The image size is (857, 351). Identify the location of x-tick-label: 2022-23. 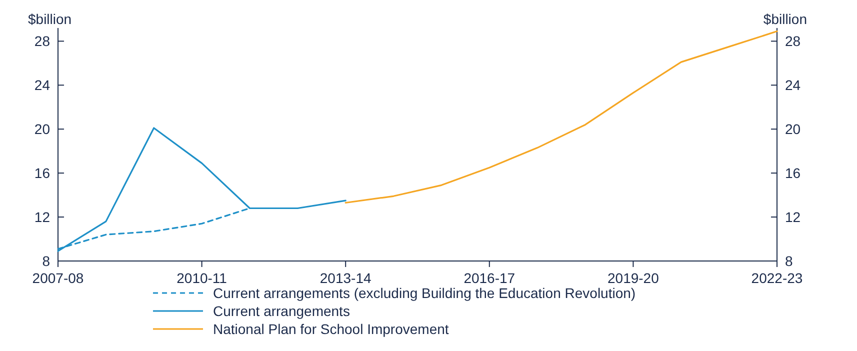
(777, 278).